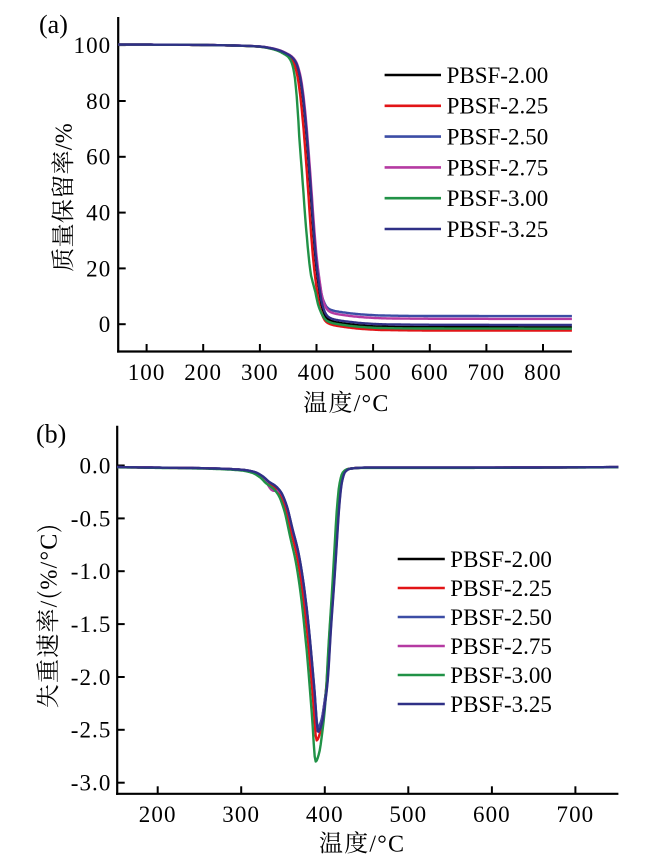  Describe the element at coordinates (95, 465) in the screenshot. I see `svg-text: 0.0` at that location.